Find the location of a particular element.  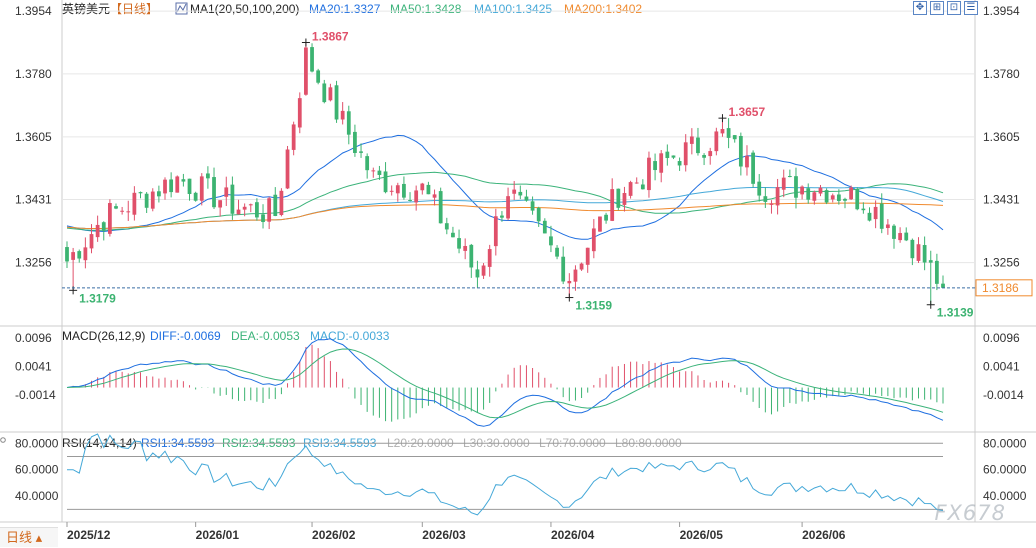

price-tick-left: 1.3256 is located at coordinates (33, 263).